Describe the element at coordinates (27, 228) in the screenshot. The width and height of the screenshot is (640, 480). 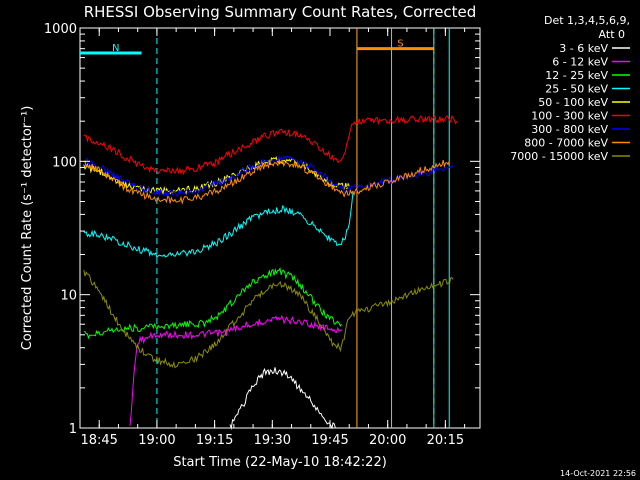
I see `y-axis-label: Corrected Count Rate (s⁻¹ detector⁻¹)` at that location.